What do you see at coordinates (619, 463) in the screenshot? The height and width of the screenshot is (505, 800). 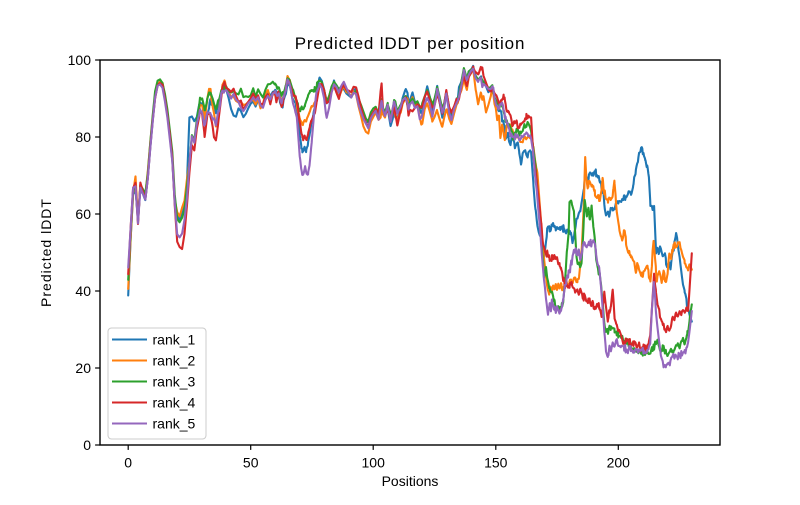 I see `svg-text: 200` at bounding box center [619, 463].